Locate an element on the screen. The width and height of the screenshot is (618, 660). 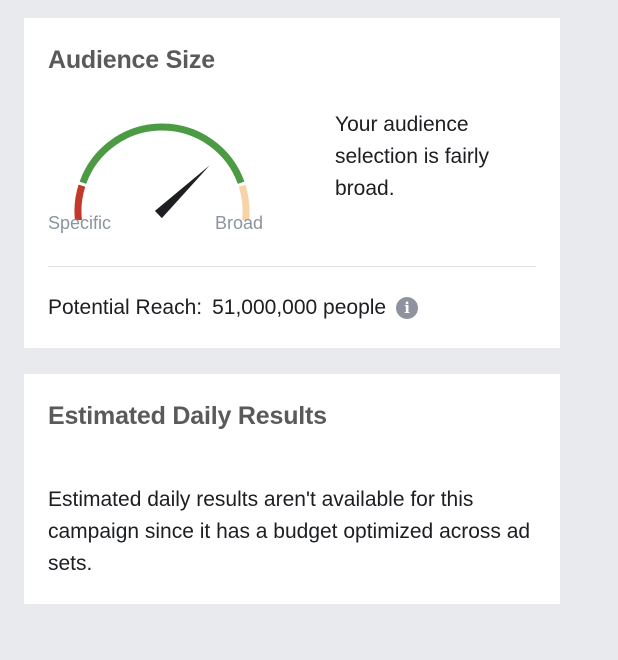
potential-reach: Potential Reach: 51,000,000 people i is located at coordinates (233, 308).